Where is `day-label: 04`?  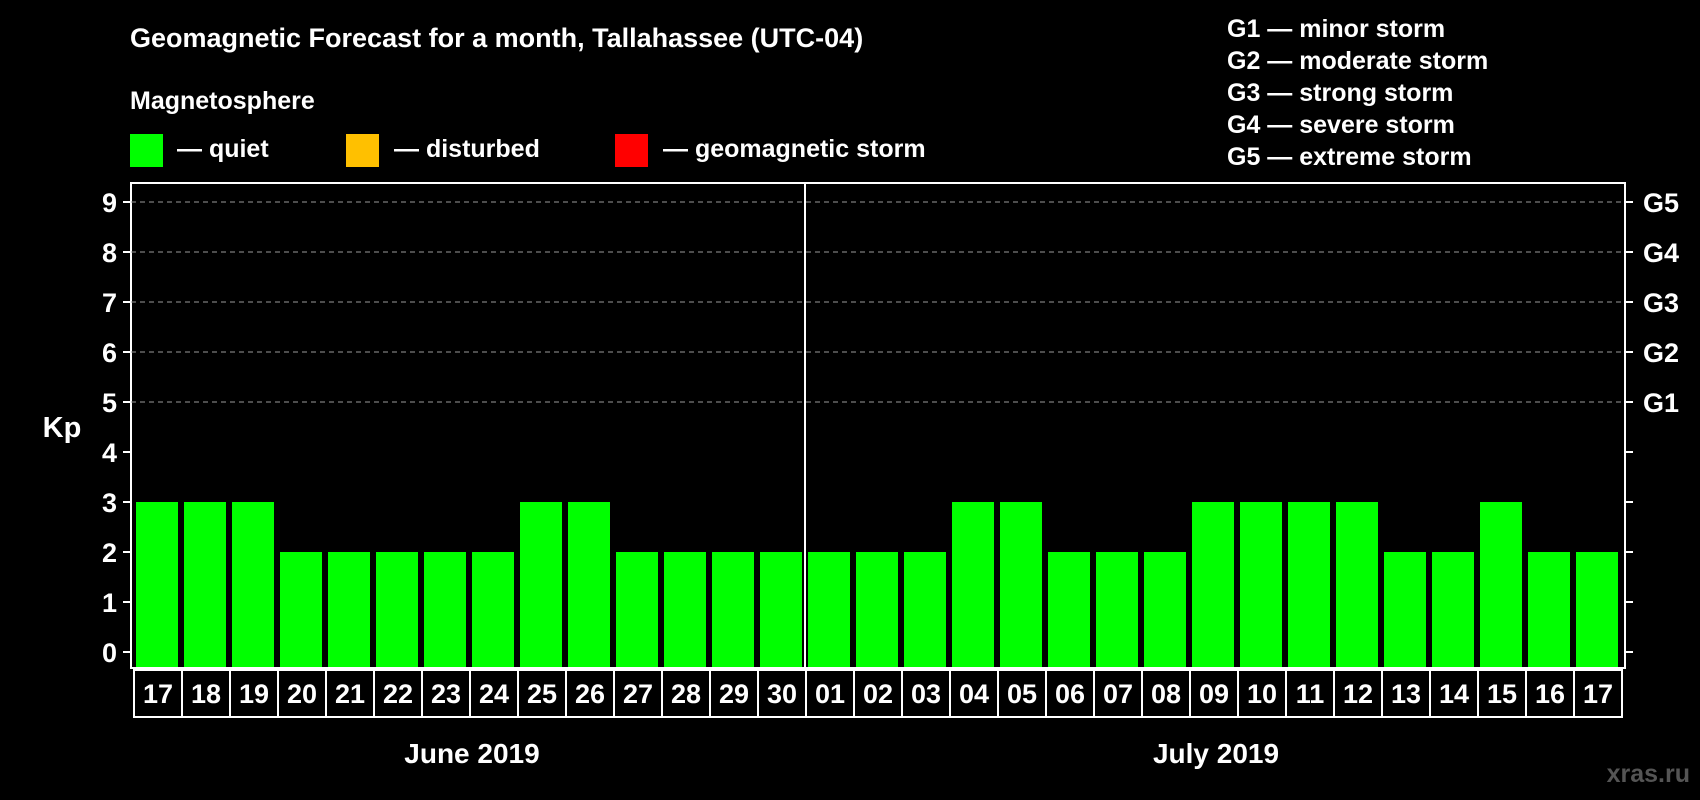 day-label: 04 is located at coordinates (974, 694).